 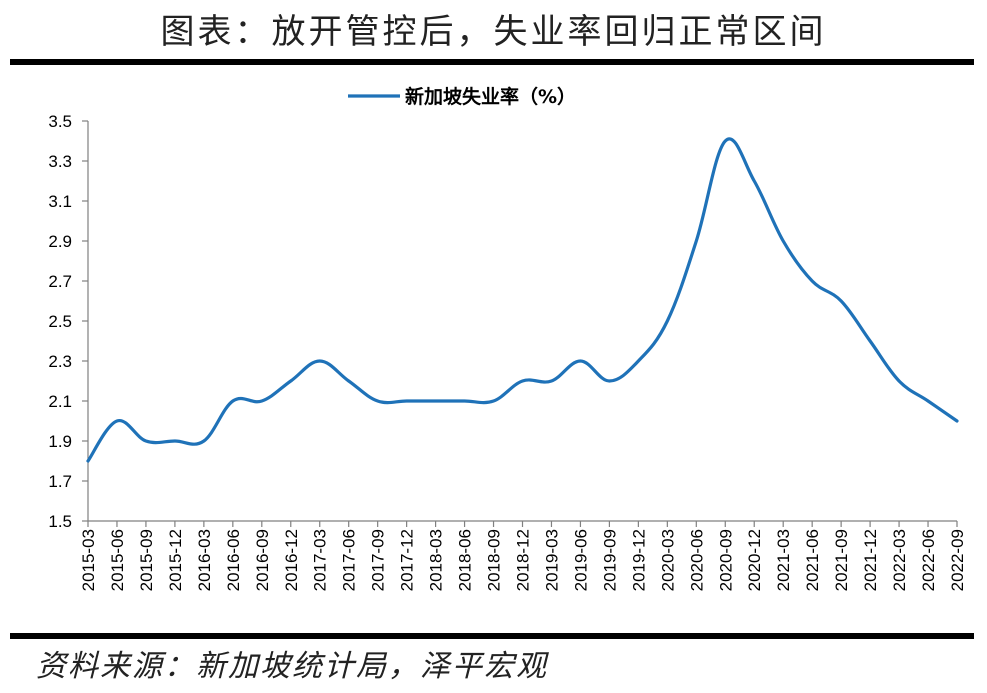 I want to click on y-tick-label: 3.5, so click(x=60, y=121).